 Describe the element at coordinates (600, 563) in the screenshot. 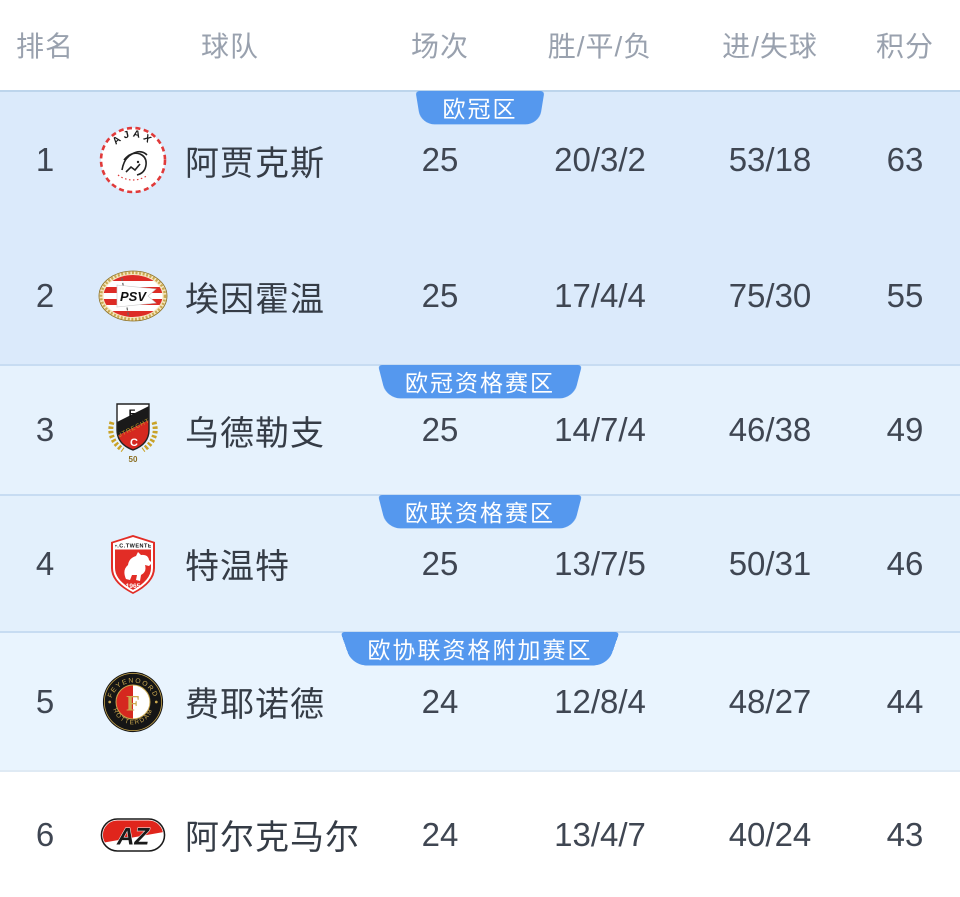

I see `wdl-cell: 13/7/5` at that location.